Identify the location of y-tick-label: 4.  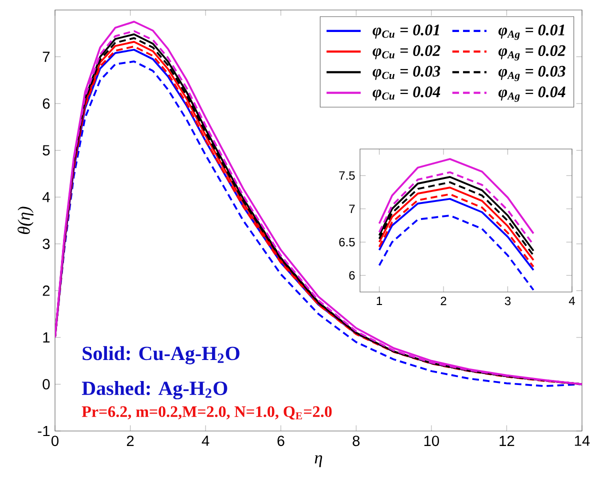
(46, 197).